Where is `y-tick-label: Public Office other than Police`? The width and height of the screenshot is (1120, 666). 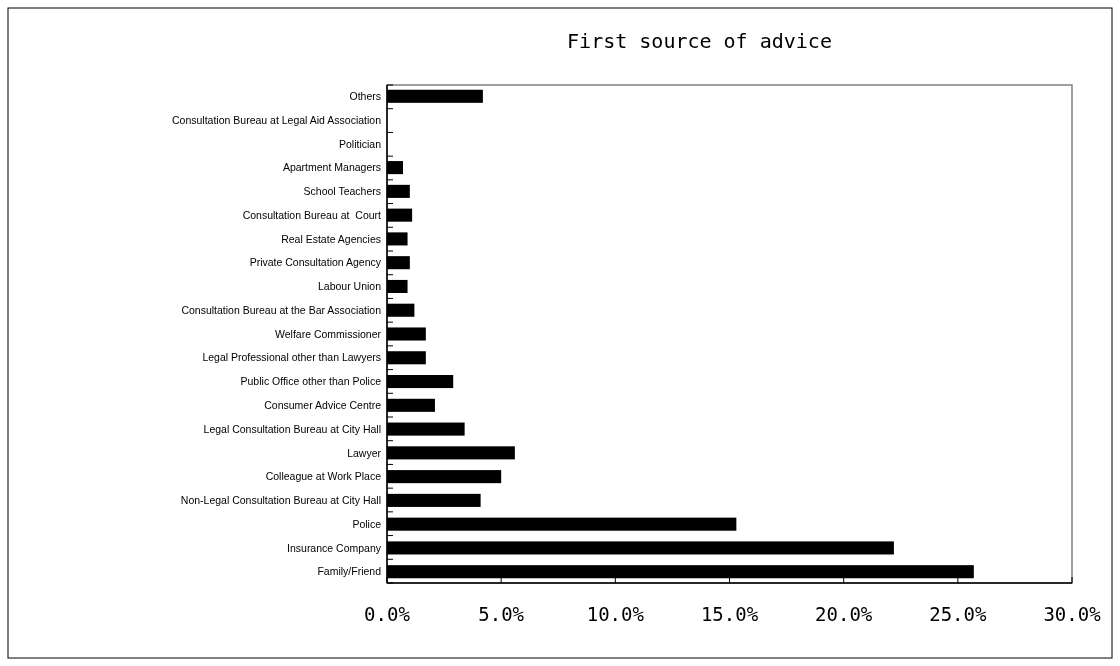
y-tick-label: Public Office other than Police is located at coordinates (311, 381).